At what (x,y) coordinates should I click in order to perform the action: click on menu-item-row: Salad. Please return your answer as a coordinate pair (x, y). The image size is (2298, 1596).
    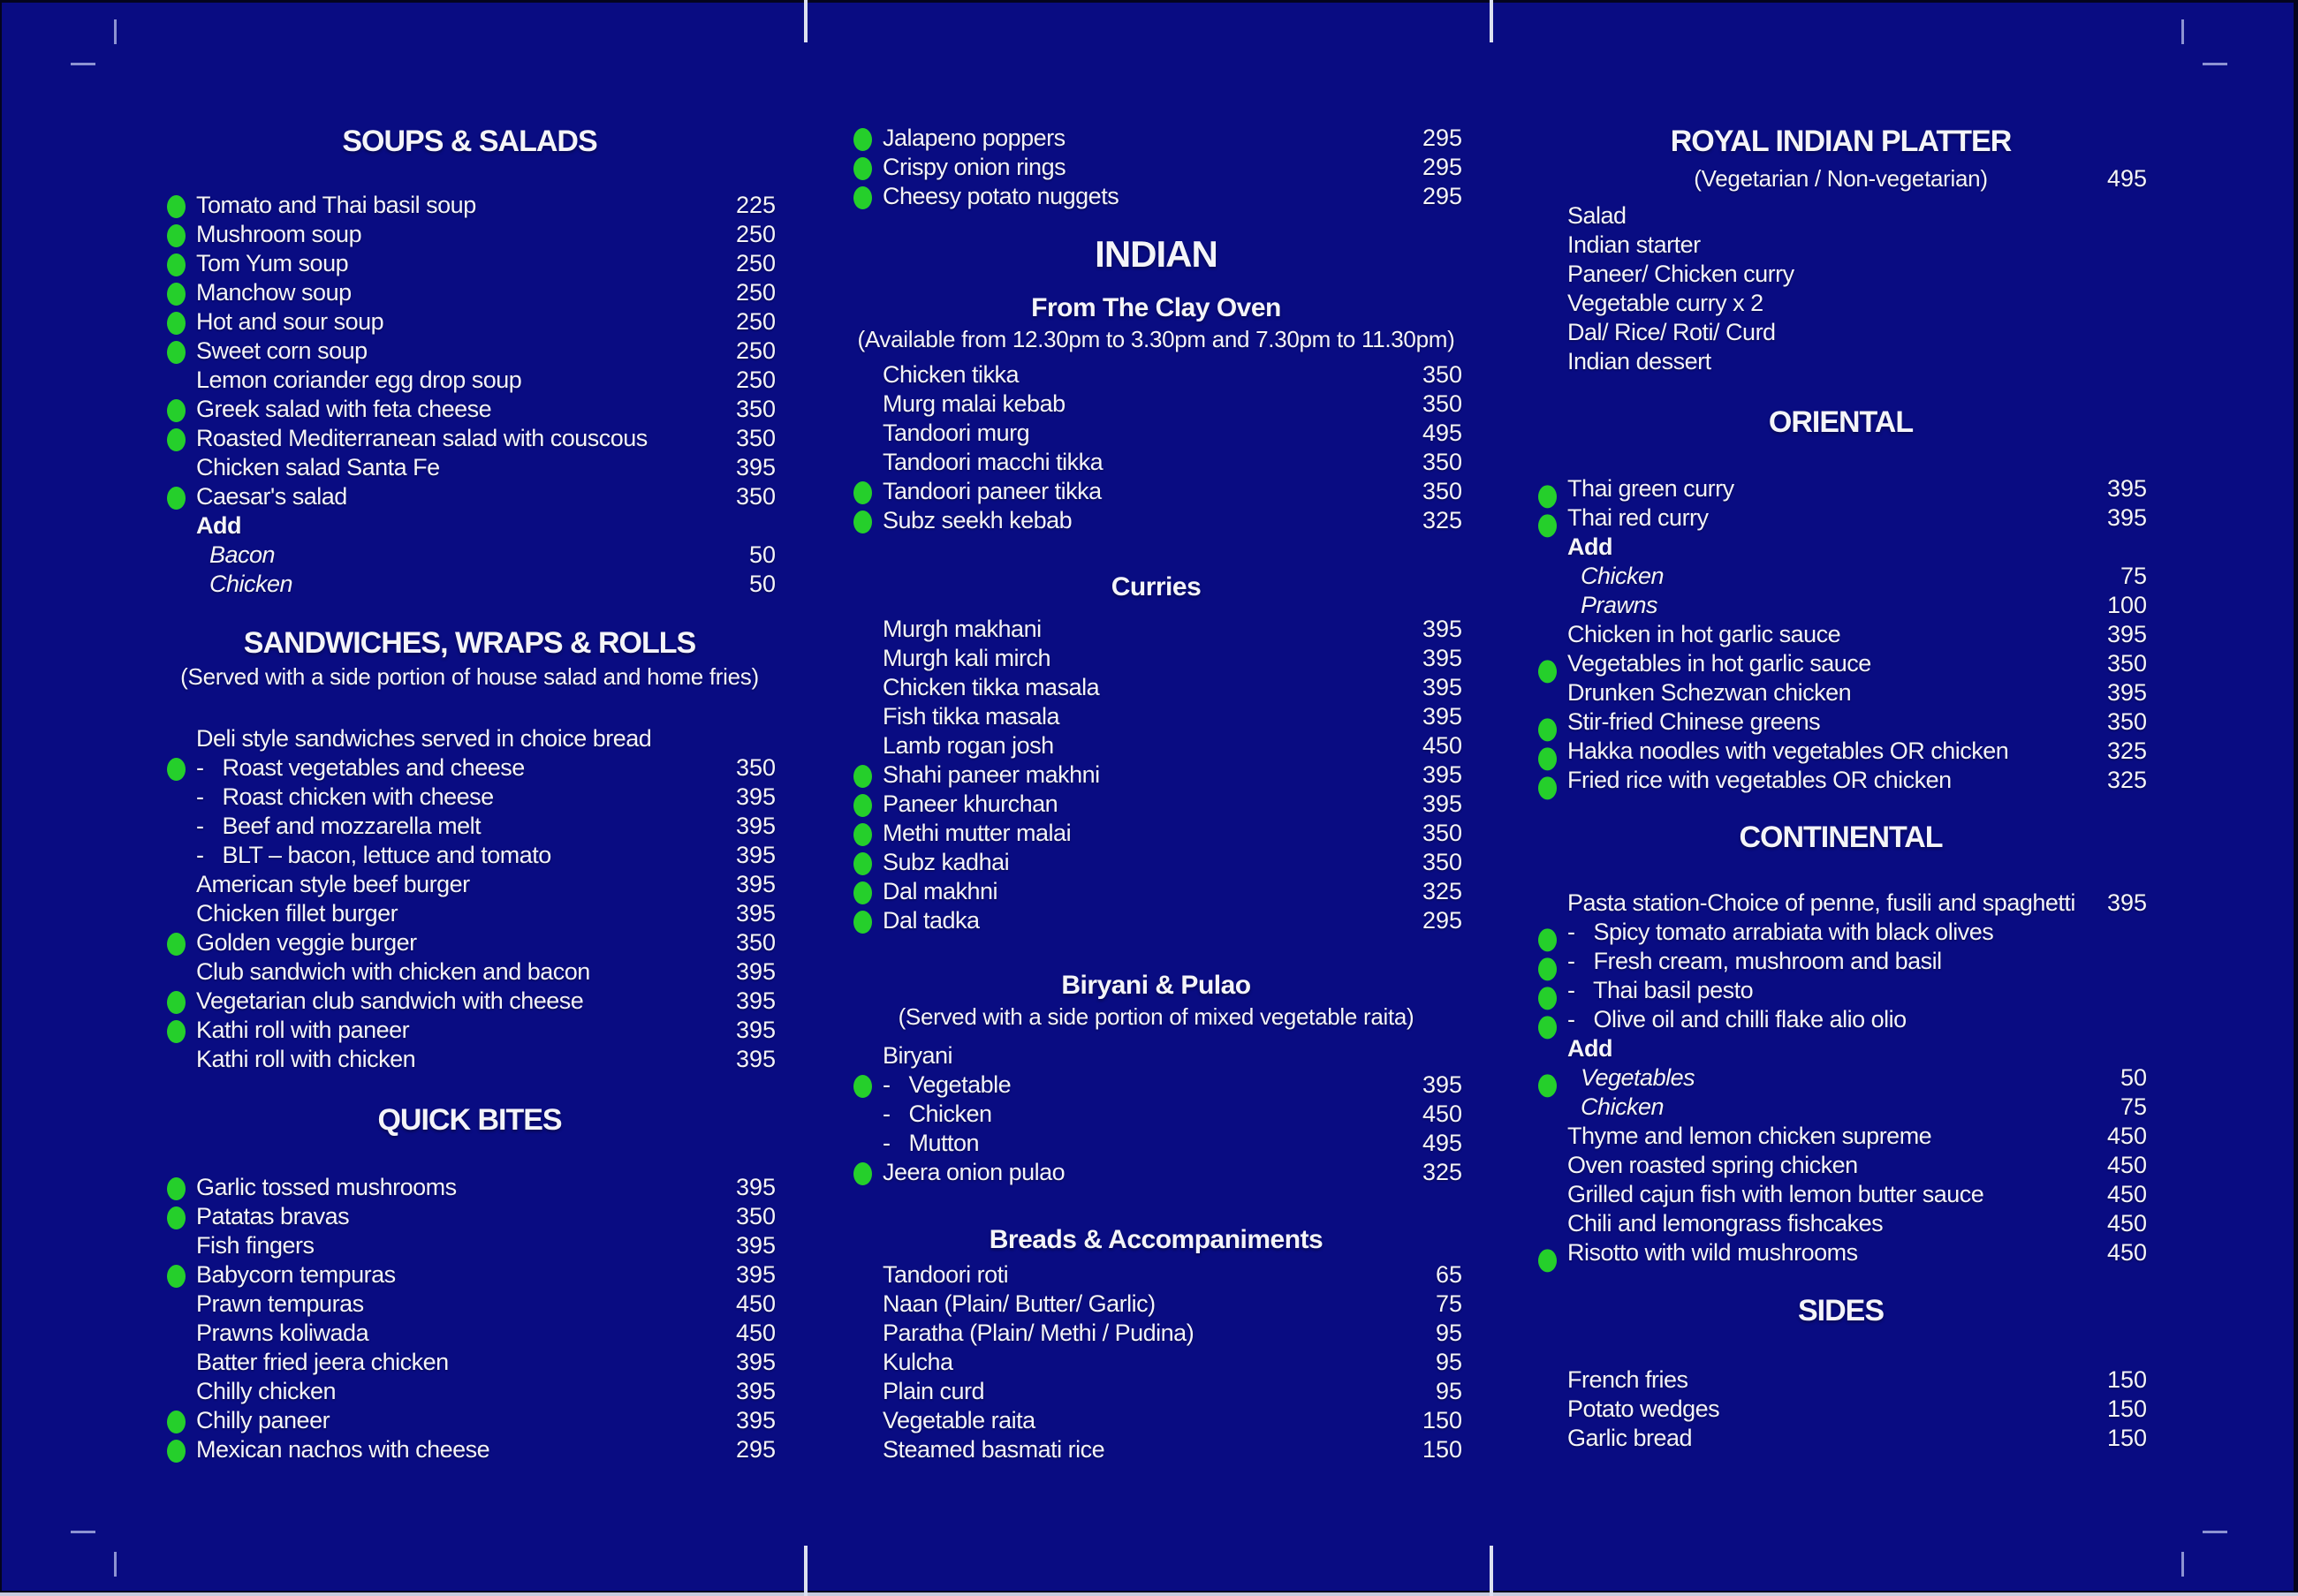
    Looking at the image, I should click on (1841, 216).